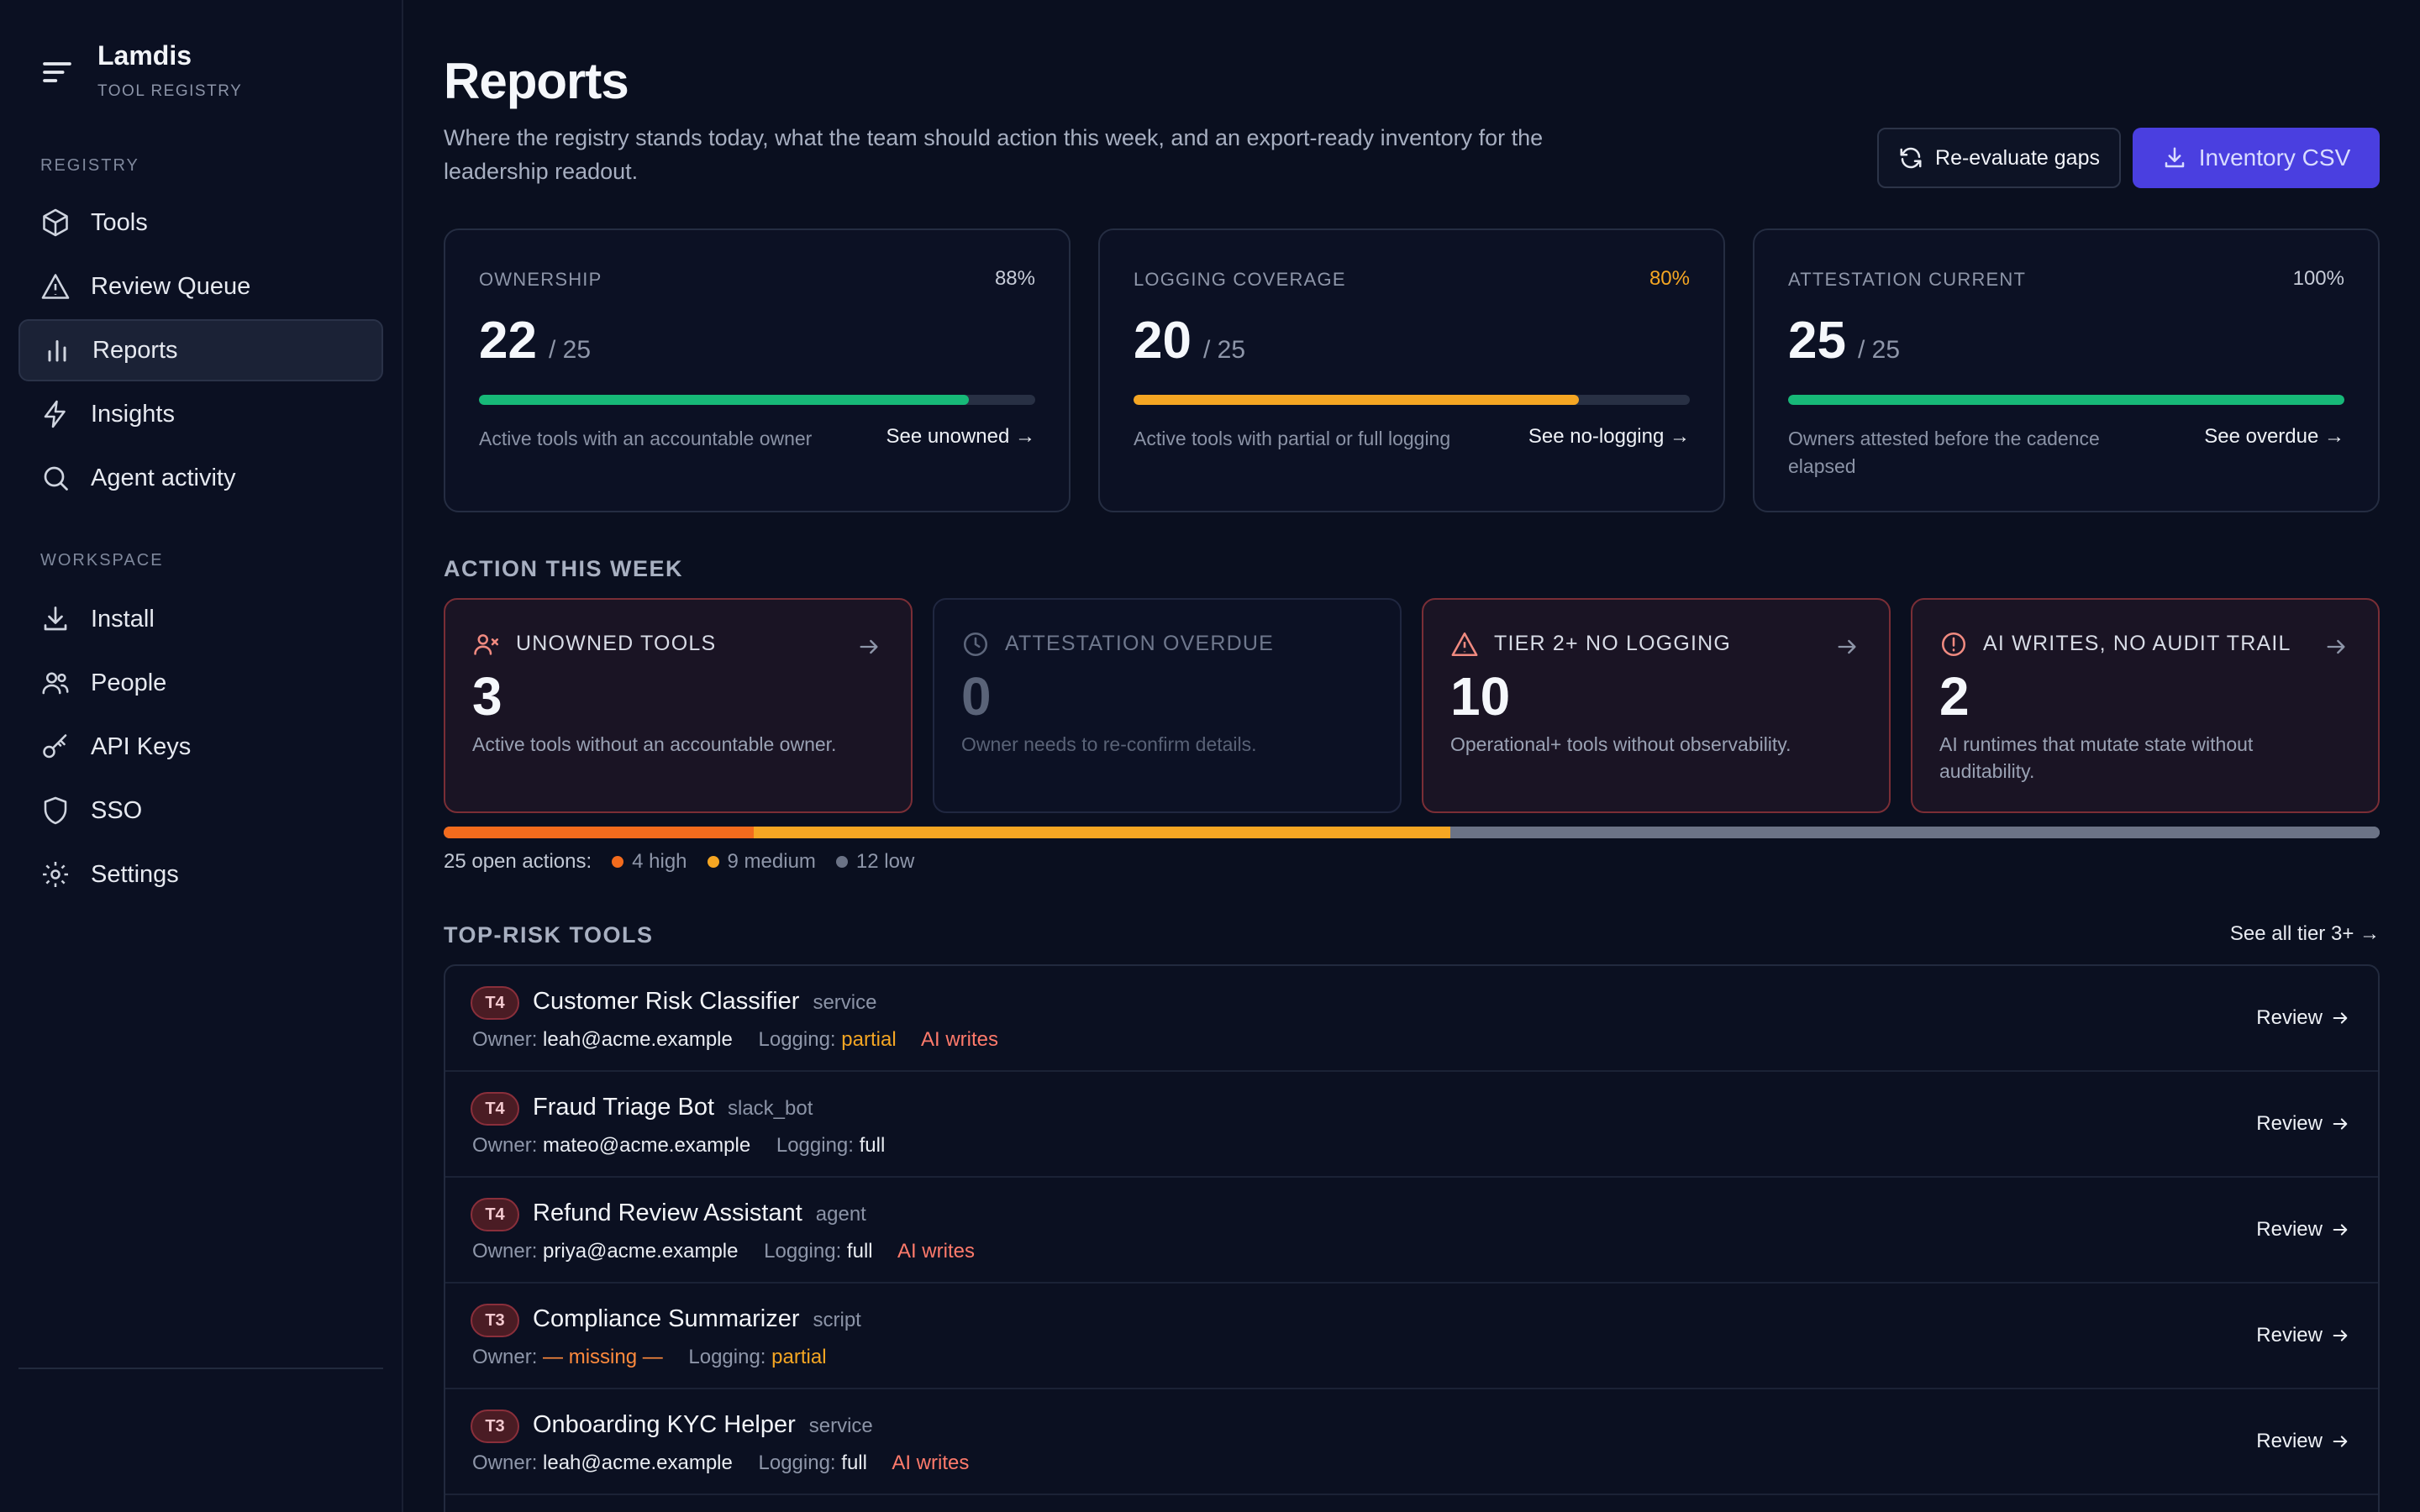  What do you see at coordinates (1102, 832) in the screenshot?
I see `open-actions-medium-segment` at bounding box center [1102, 832].